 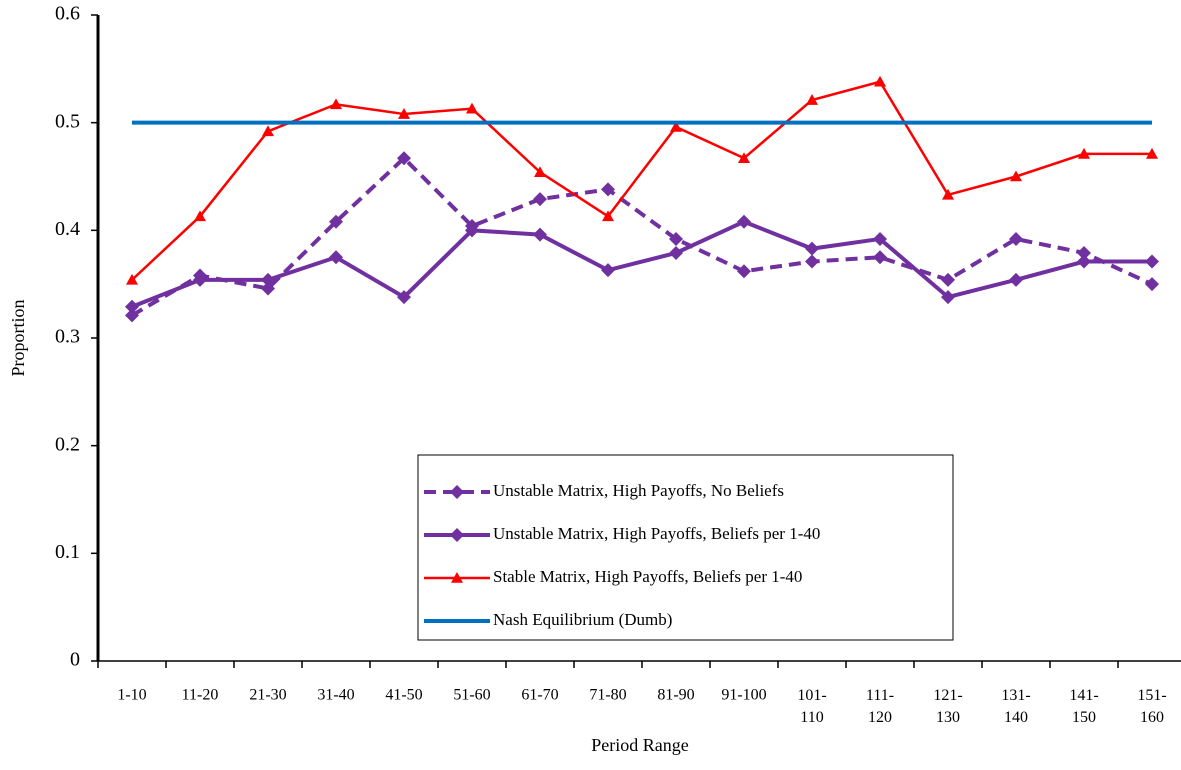 What do you see at coordinates (403, 695) in the screenshot?
I see `x-tick-label: 41-50` at bounding box center [403, 695].